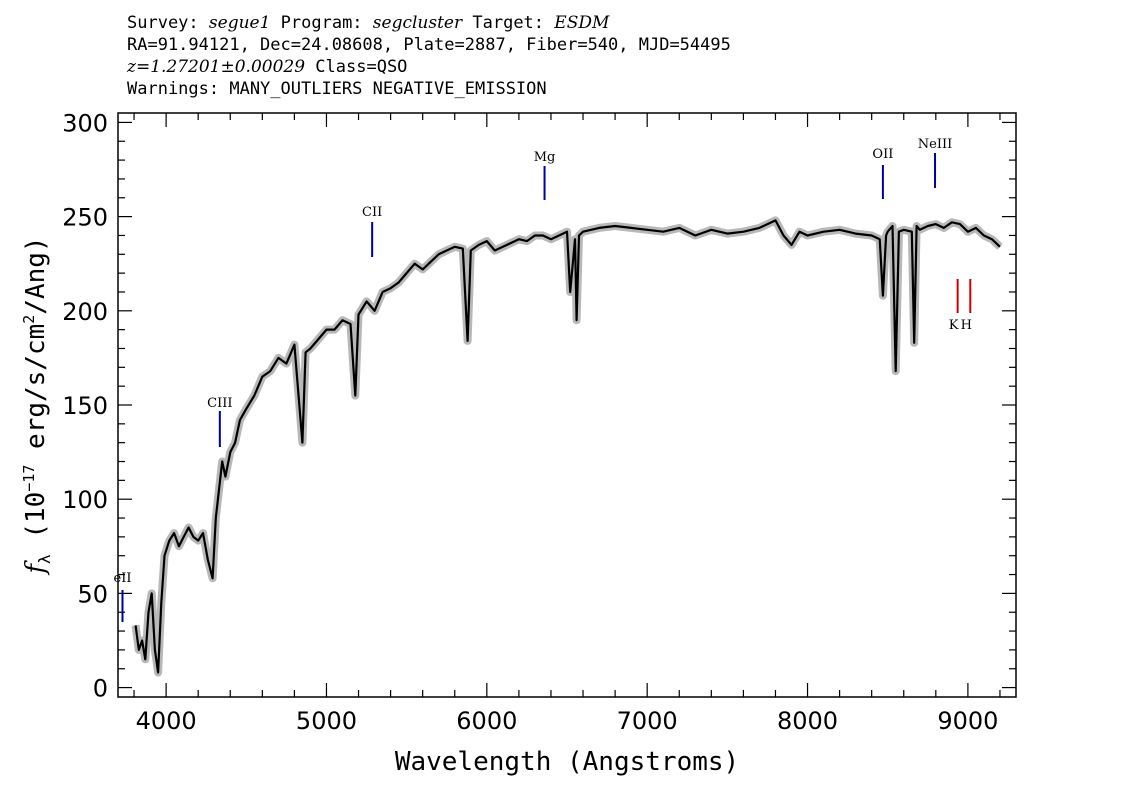 Image resolution: width=1134 pixels, height=810 pixels. Describe the element at coordinates (361, 67) in the screenshot. I see `class-value: Class=QSO` at that location.